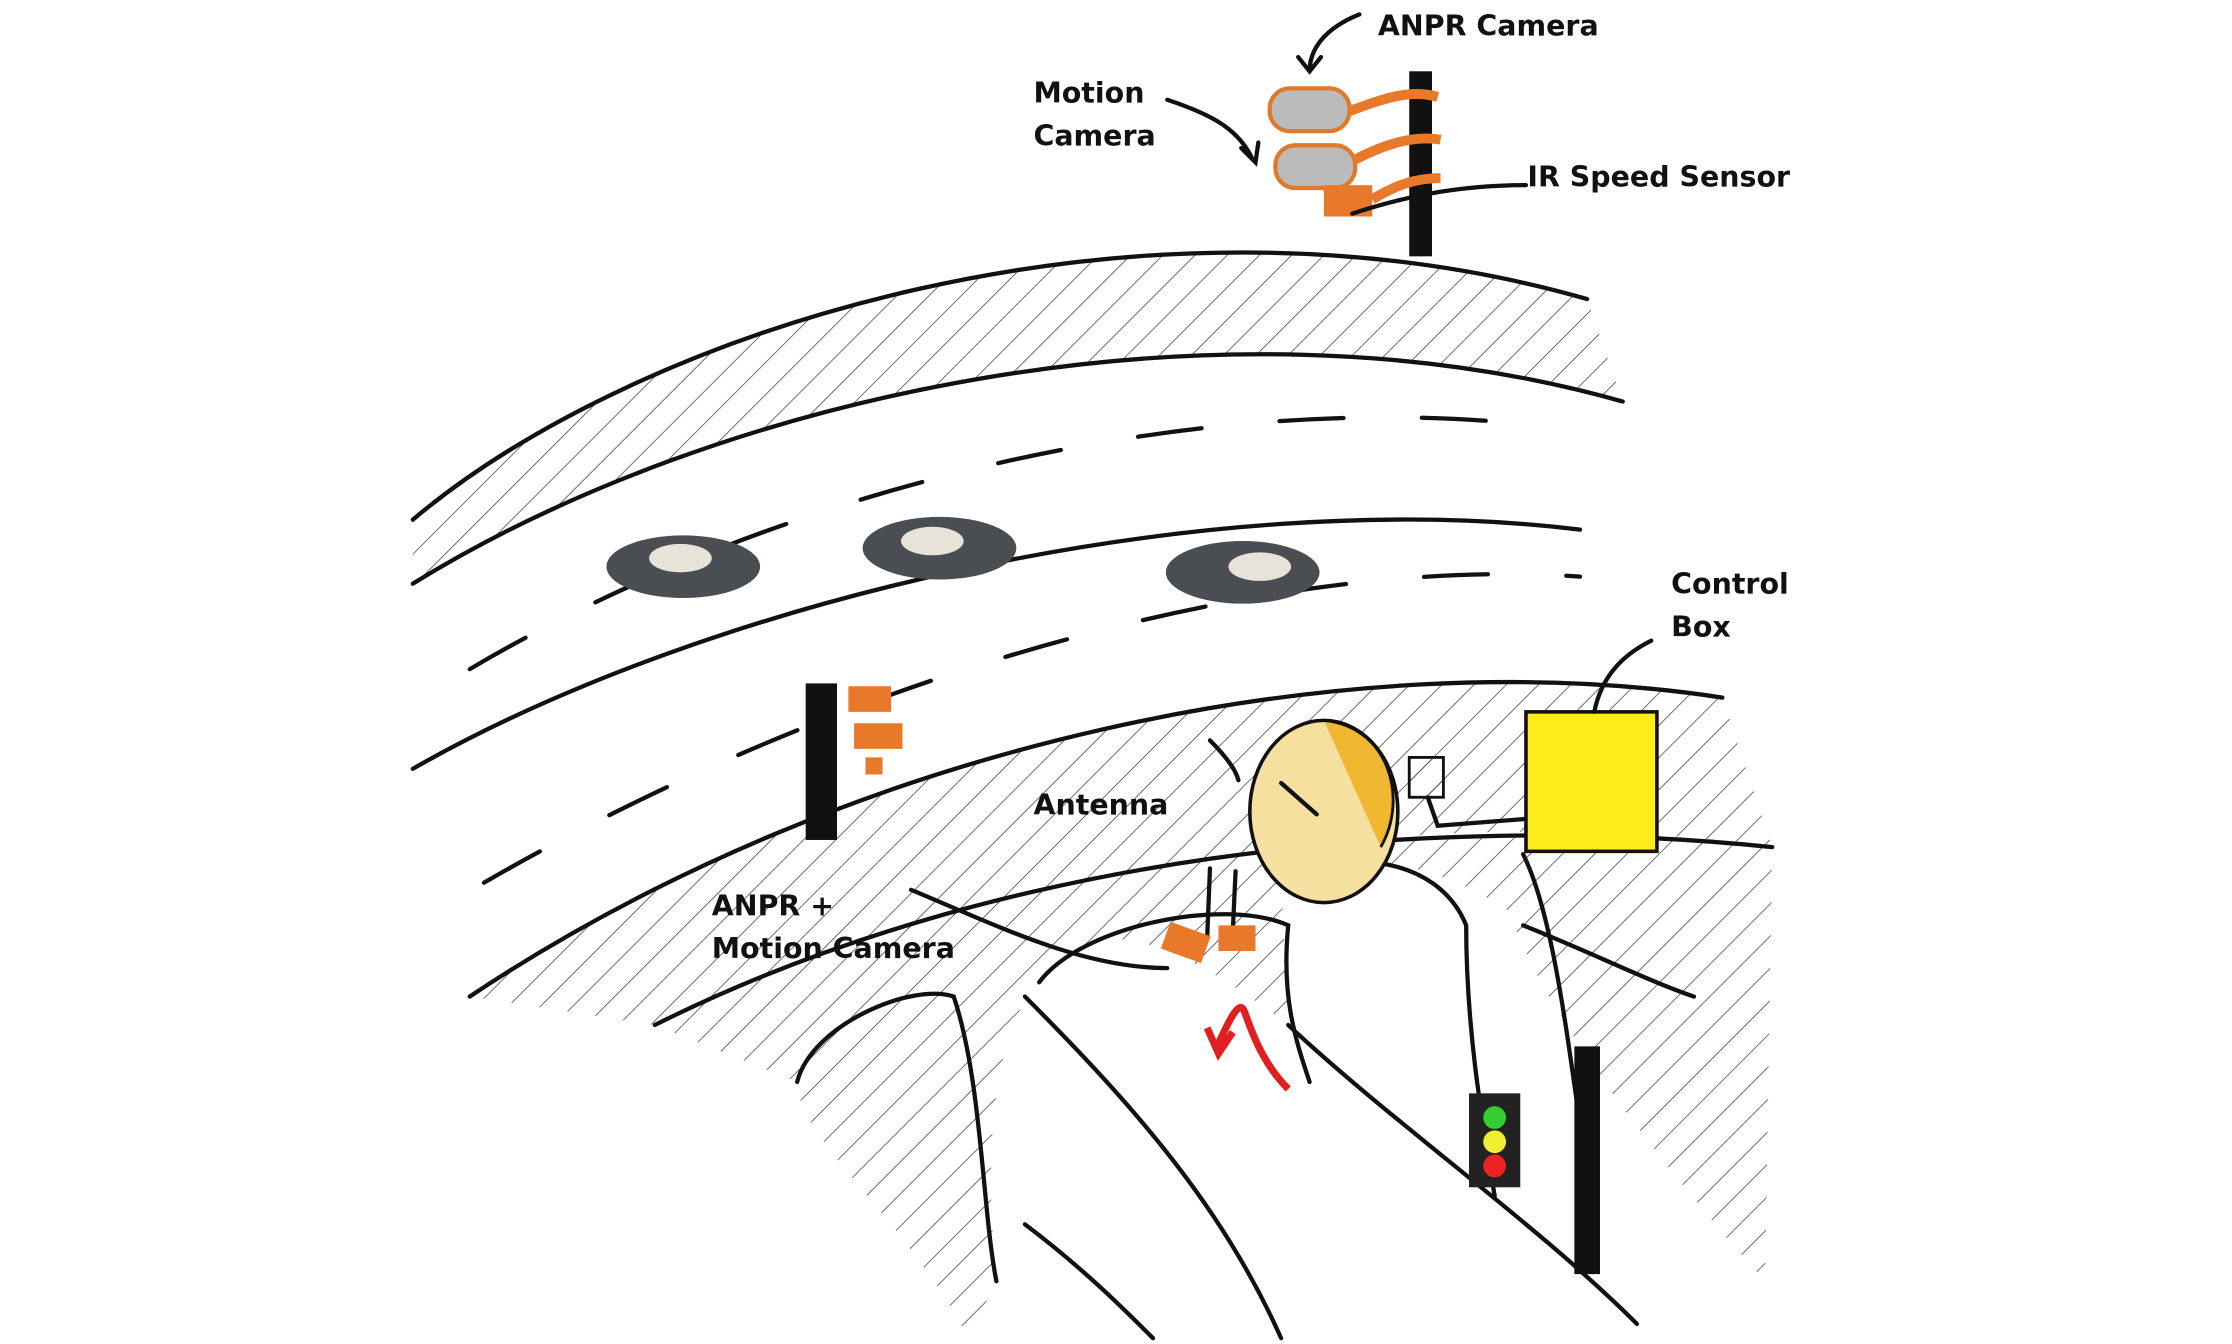 The height and width of the screenshot is (1344, 2232). Describe the element at coordinates (1658, 177) in the screenshot. I see `label: IR Speed Sensor` at that location.